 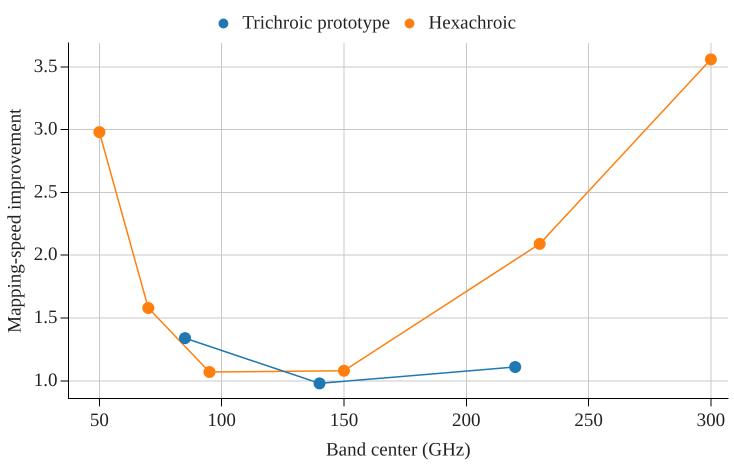 I want to click on x-tick-label: 150, so click(x=344, y=420).